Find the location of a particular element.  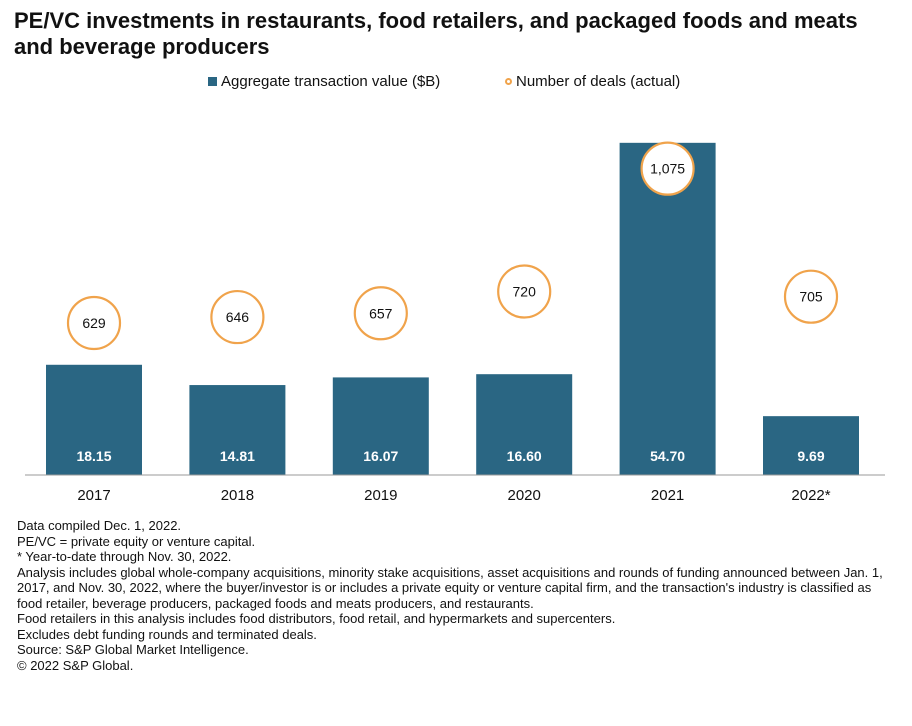

bar-swatch-icon is located at coordinates (212, 81).